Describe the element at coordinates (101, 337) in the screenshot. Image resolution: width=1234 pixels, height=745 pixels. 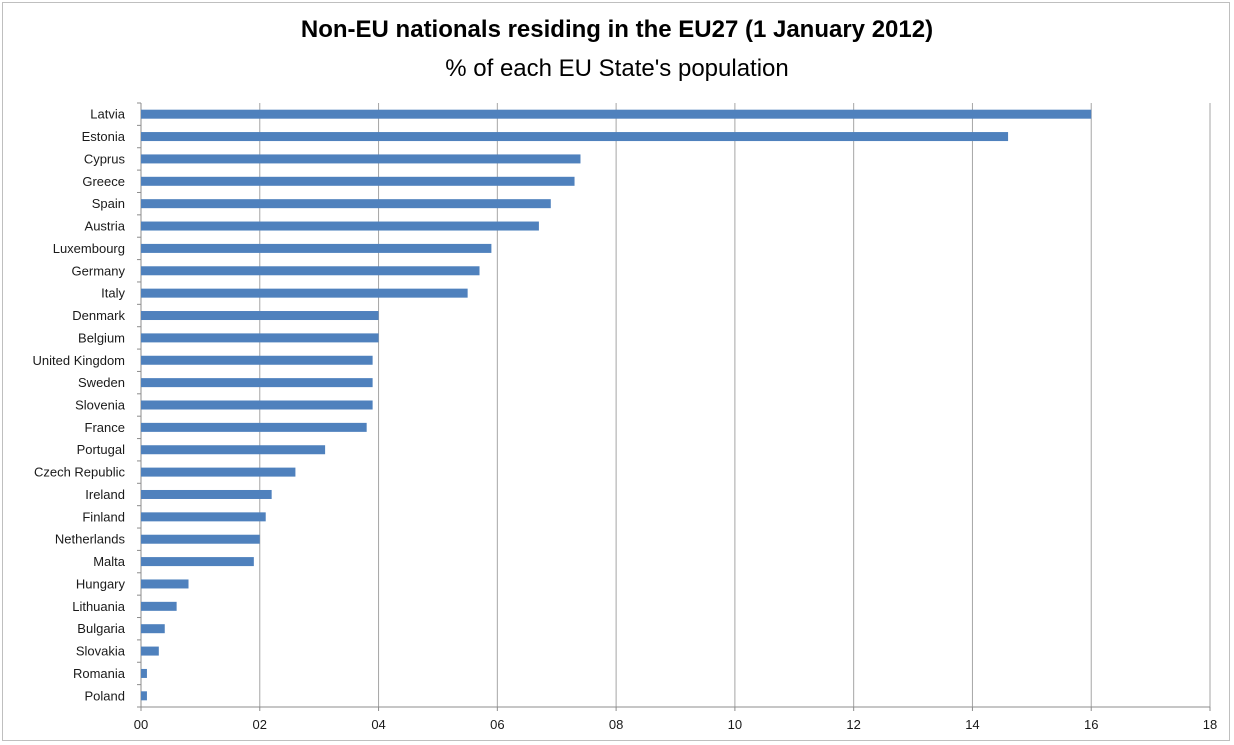
I see `category-label: Belgium` at that location.